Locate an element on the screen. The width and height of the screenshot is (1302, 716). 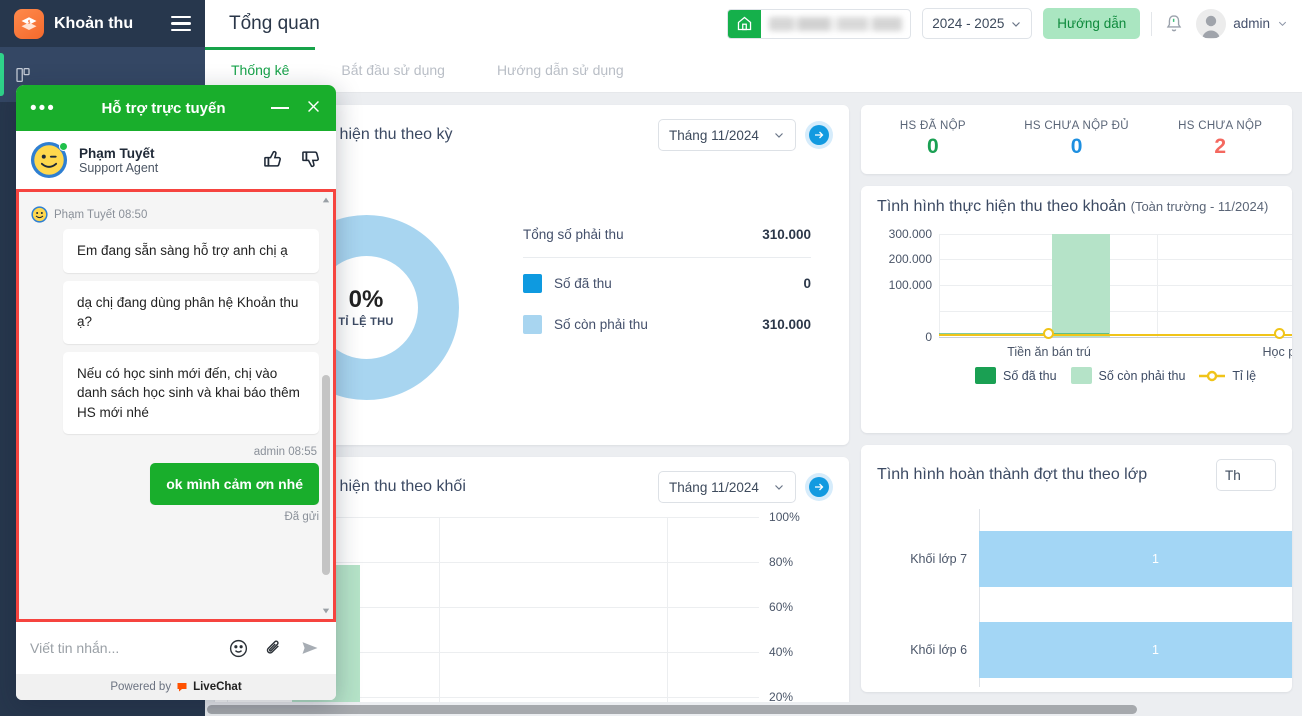
livechat-logo-icon is located at coordinates (182, 687).